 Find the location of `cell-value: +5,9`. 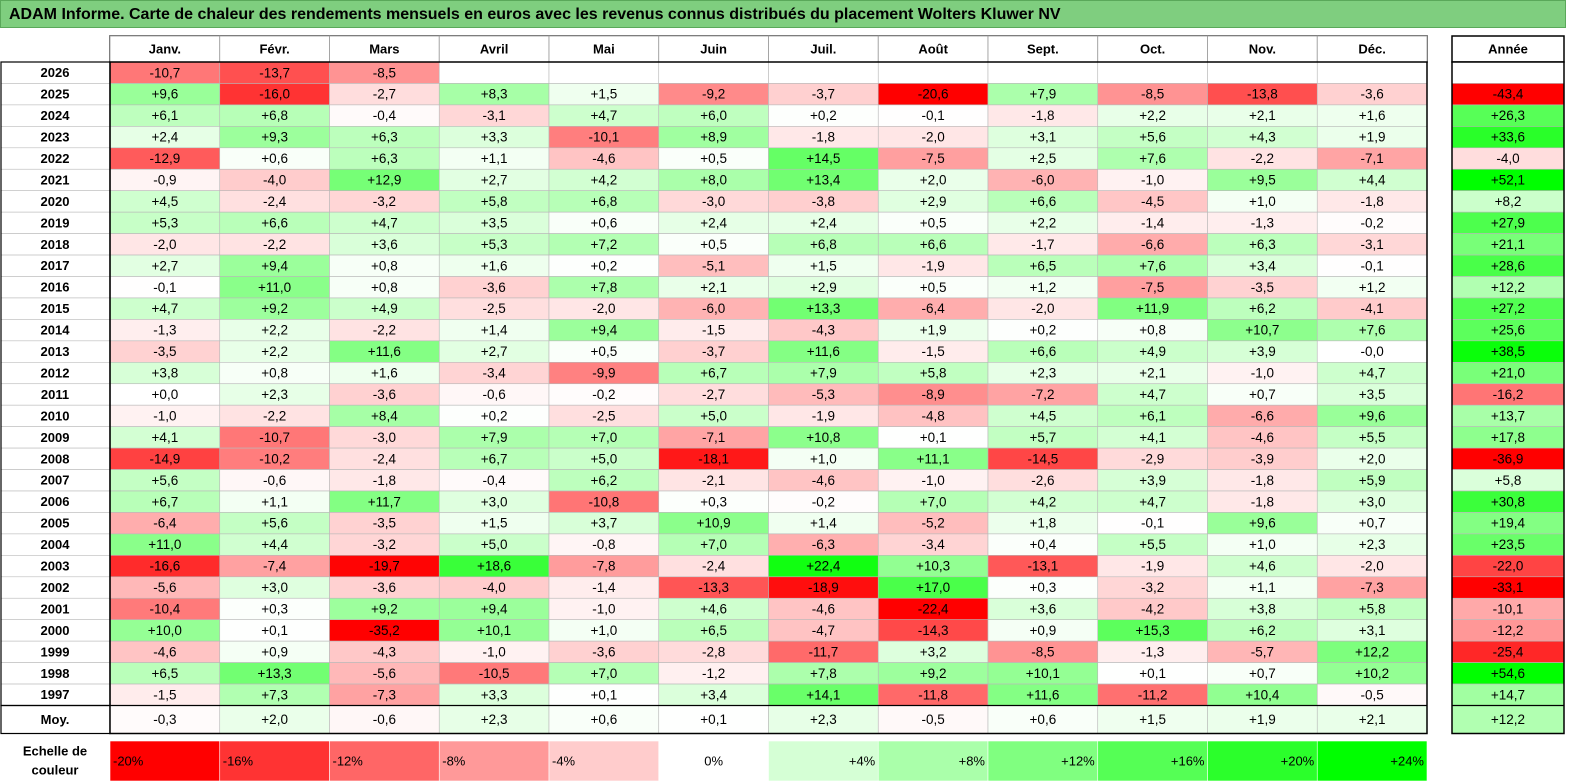

cell-value: +5,9 is located at coordinates (1372, 480).